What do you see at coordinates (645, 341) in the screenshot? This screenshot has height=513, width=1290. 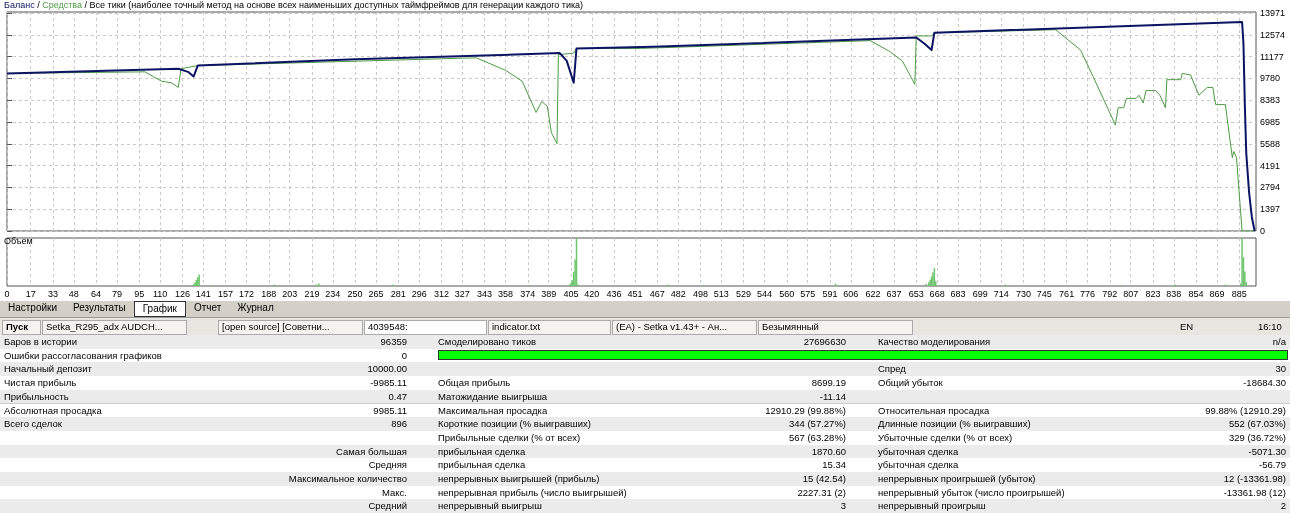 I see `text: Баров в истории 96359 Смоделировано тиков 27696630 Качество моделирования n/a` at bounding box center [645, 341].